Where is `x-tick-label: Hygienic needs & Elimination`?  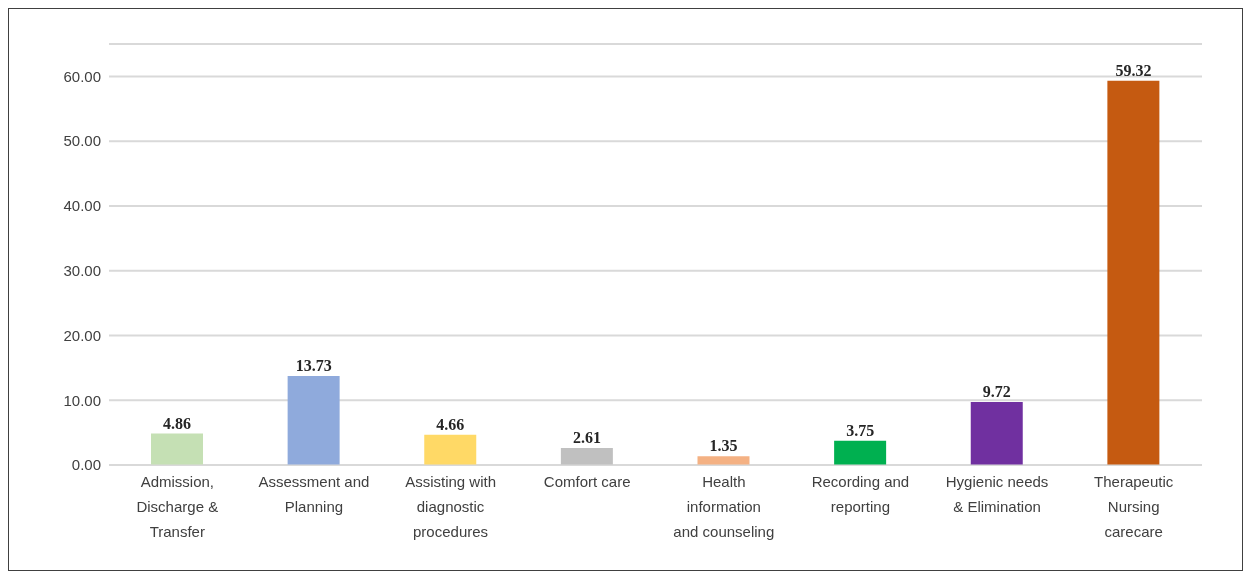 x-tick-label: Hygienic needs & Elimination is located at coordinates (997, 494).